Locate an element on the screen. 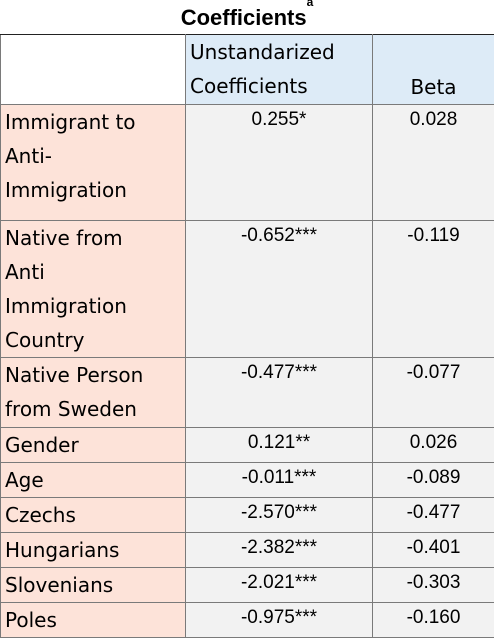 This screenshot has height=638, width=494. row-label: Poles is located at coordinates (93, 620).